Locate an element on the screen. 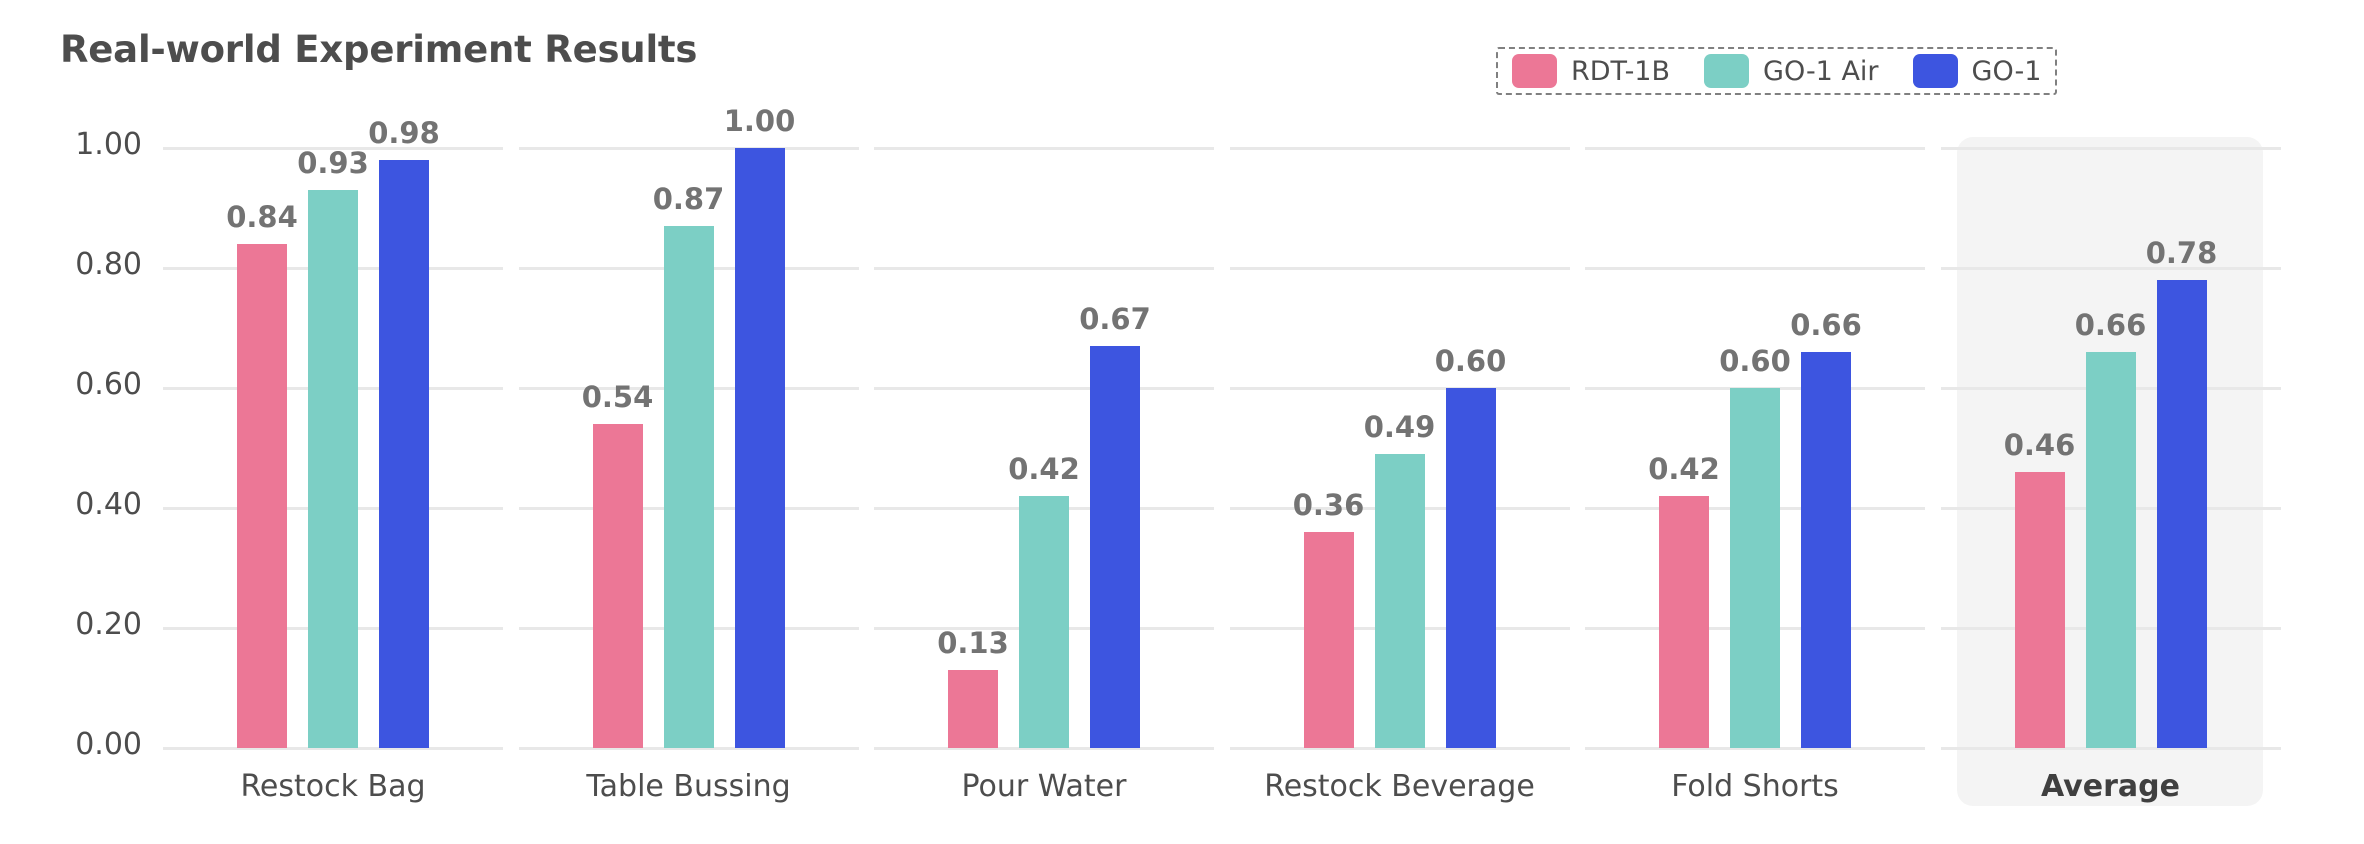 The height and width of the screenshot is (844, 2364). bar-value-label: 0.98 is located at coordinates (404, 133).